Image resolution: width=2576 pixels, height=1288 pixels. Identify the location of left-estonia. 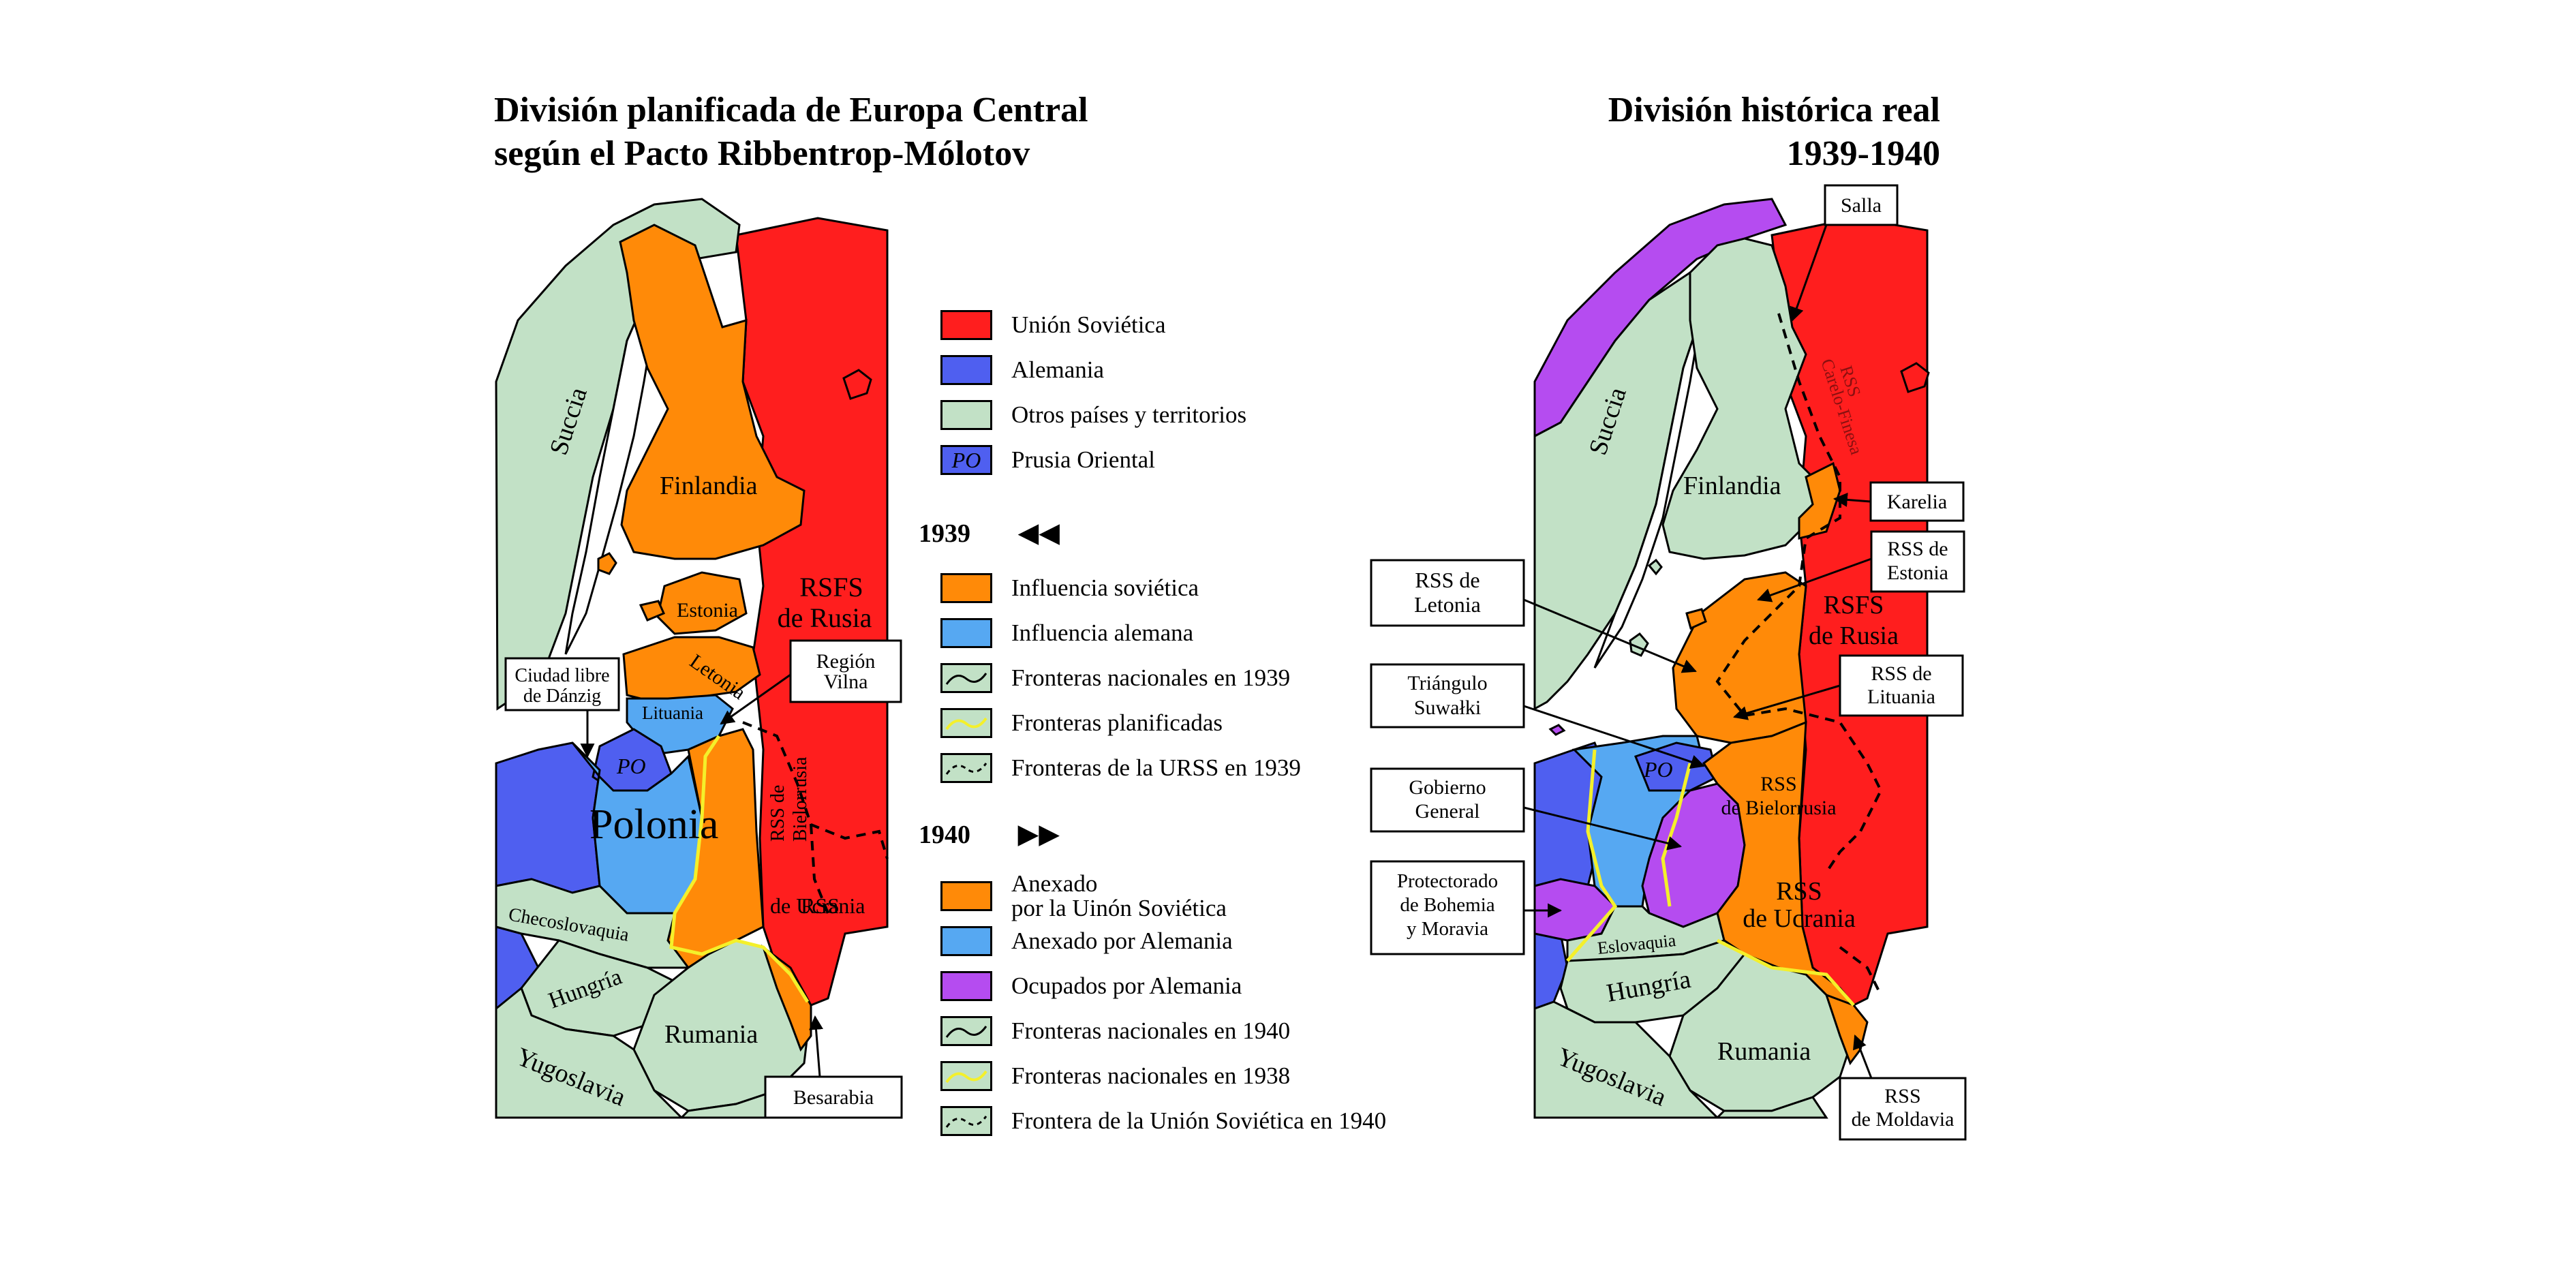
(702, 603).